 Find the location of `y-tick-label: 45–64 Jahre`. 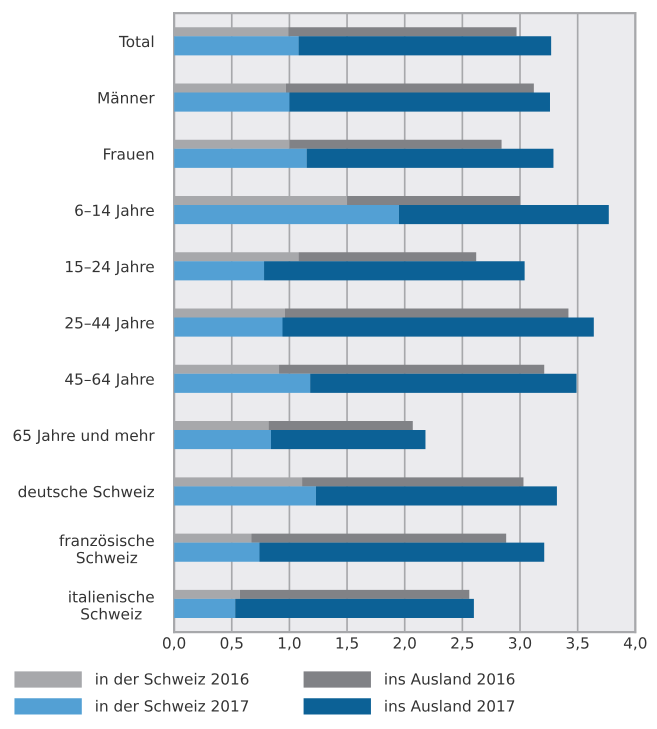

y-tick-label: 45–64 Jahre is located at coordinates (109, 380).